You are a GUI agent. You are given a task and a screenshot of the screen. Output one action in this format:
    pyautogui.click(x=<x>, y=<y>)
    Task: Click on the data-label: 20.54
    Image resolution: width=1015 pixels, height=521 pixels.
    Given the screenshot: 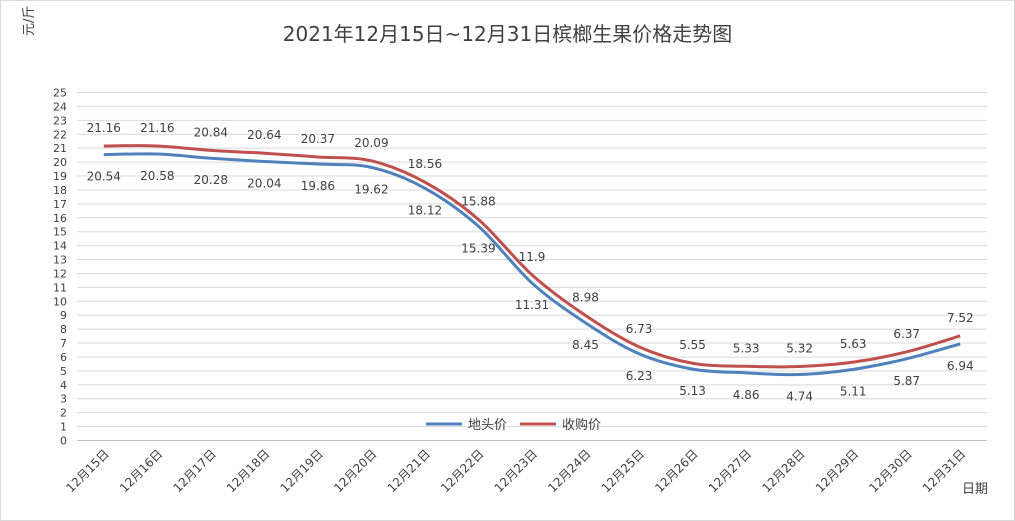 What is the action you would take?
    pyautogui.click(x=104, y=177)
    